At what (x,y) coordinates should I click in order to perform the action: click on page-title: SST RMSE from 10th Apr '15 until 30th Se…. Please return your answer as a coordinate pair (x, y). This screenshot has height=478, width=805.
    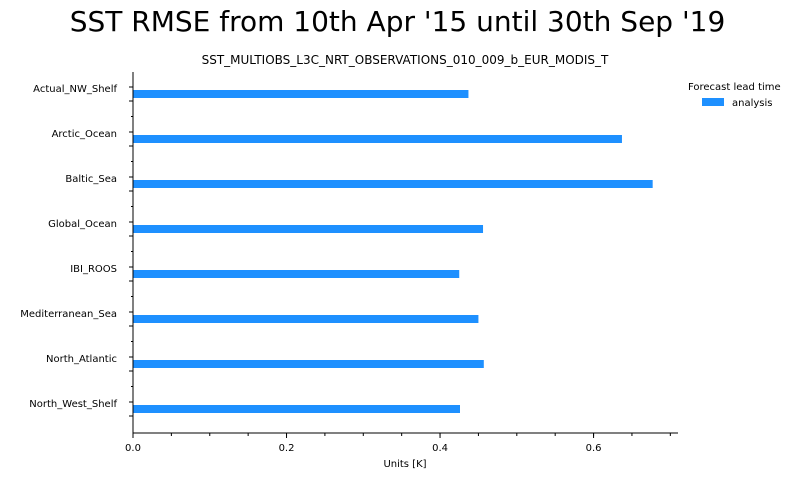
    Looking at the image, I should click on (397, 21).